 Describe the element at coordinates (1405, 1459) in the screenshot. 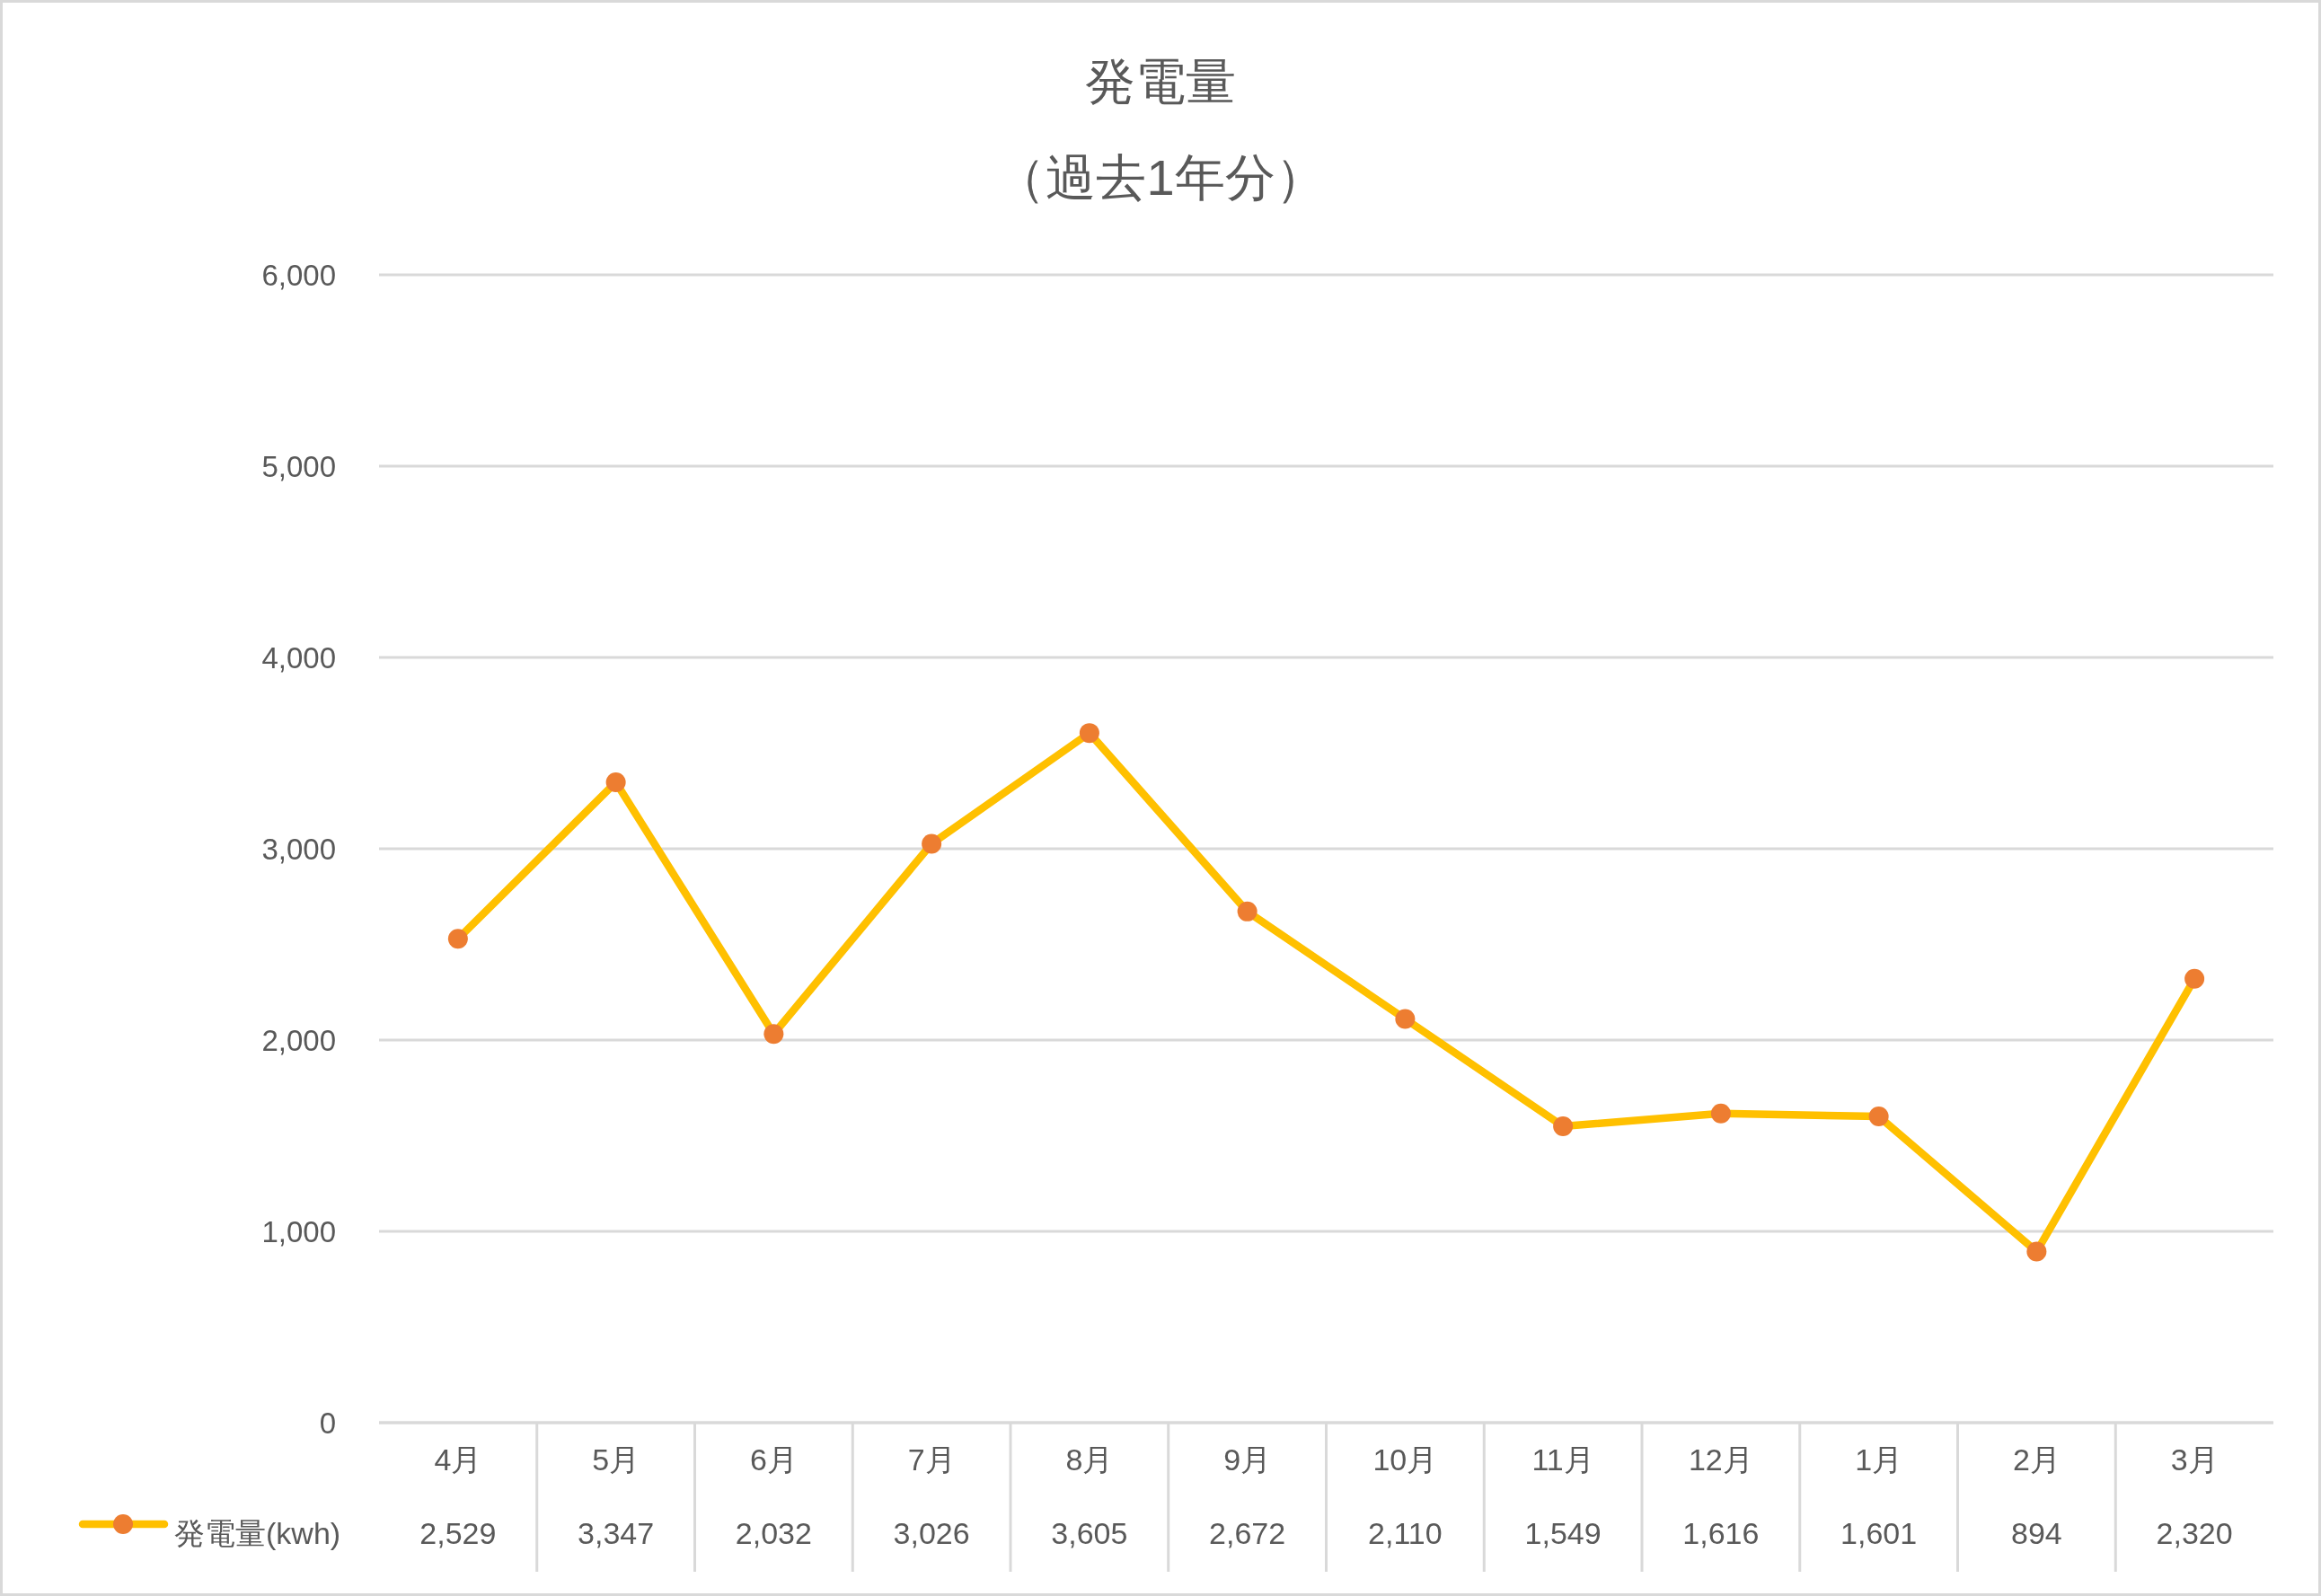

I see `x-tick-label: 10月` at that location.